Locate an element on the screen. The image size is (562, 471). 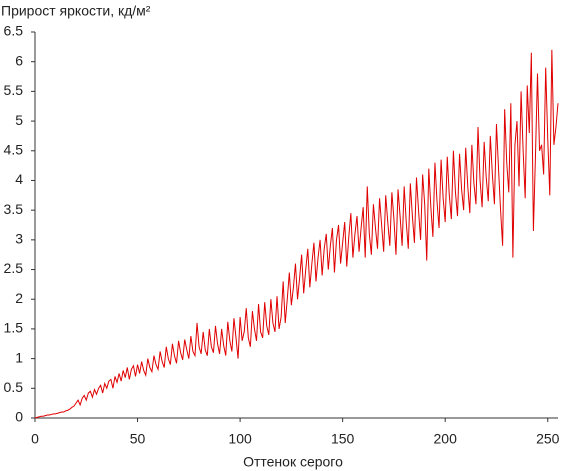
y-tick-label: 3.5 is located at coordinates (14, 209).